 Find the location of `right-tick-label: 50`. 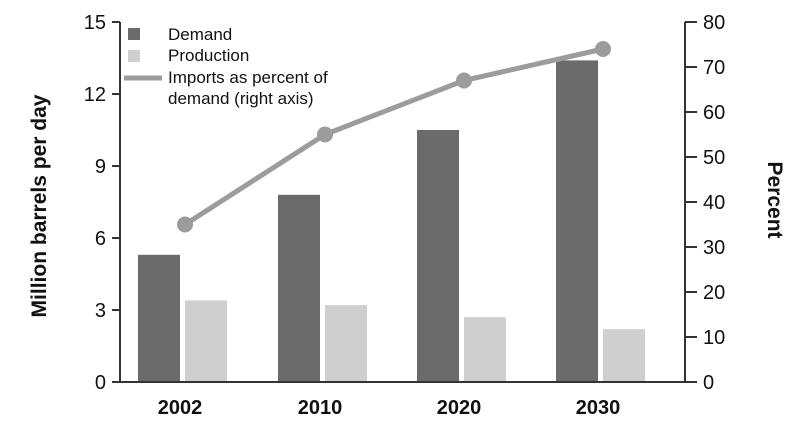

right-tick-label: 50 is located at coordinates (714, 158).